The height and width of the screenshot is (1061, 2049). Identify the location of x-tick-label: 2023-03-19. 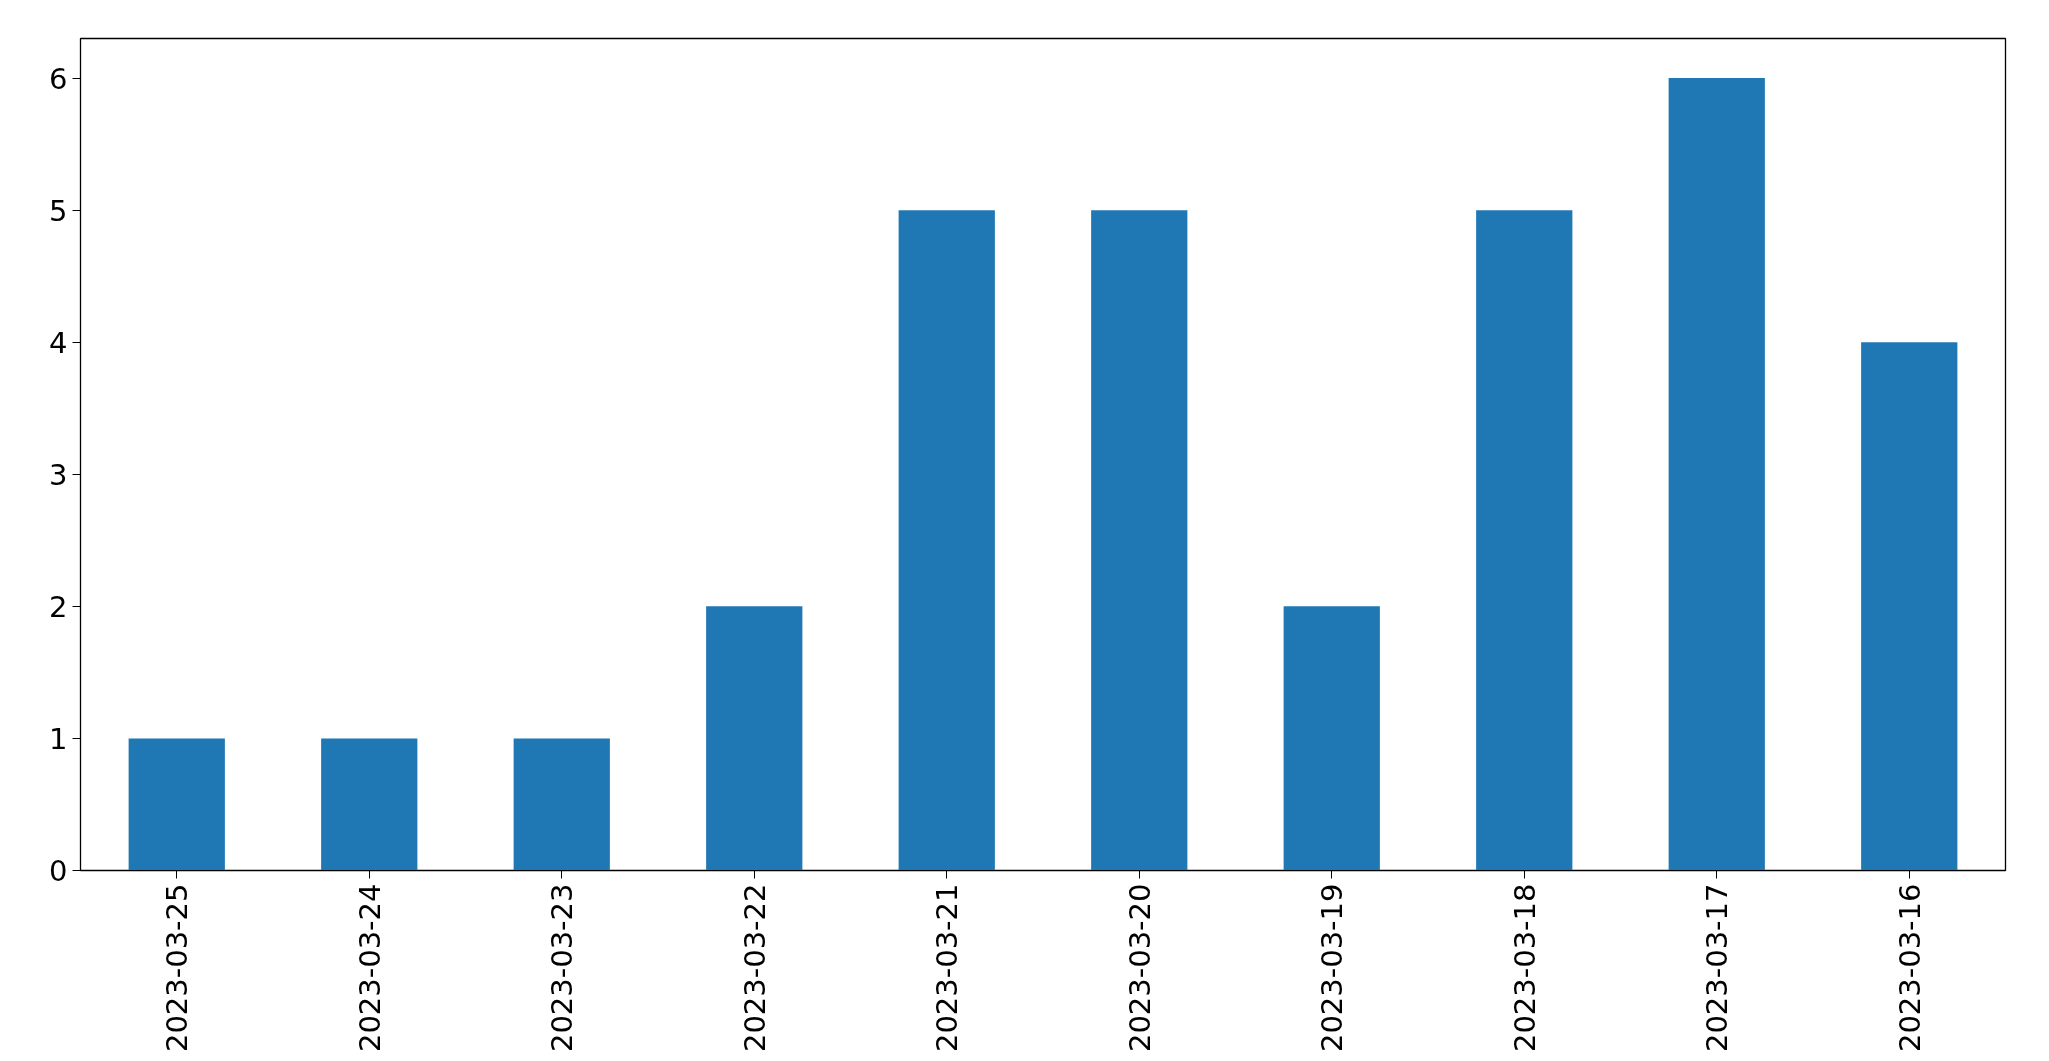
(1332, 968).